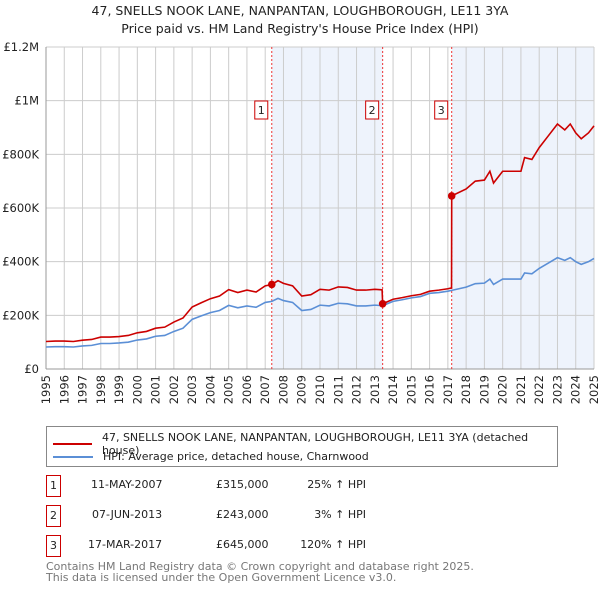 The width and height of the screenshot is (600, 590). Describe the element at coordinates (557, 389) in the screenshot. I see `x-tick-label: 2023` at that location.